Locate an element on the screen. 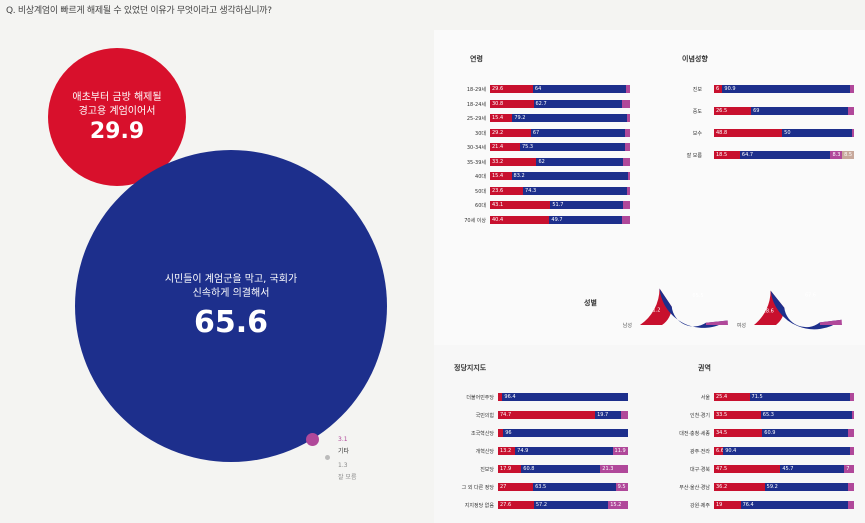 The height and width of the screenshot is (523, 865). bar-segment: 48.8 is located at coordinates (748, 133).